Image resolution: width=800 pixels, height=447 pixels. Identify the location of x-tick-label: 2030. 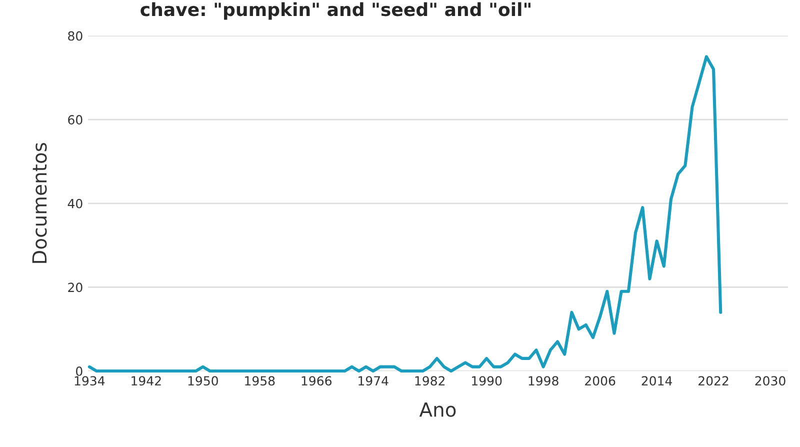
(770, 381).